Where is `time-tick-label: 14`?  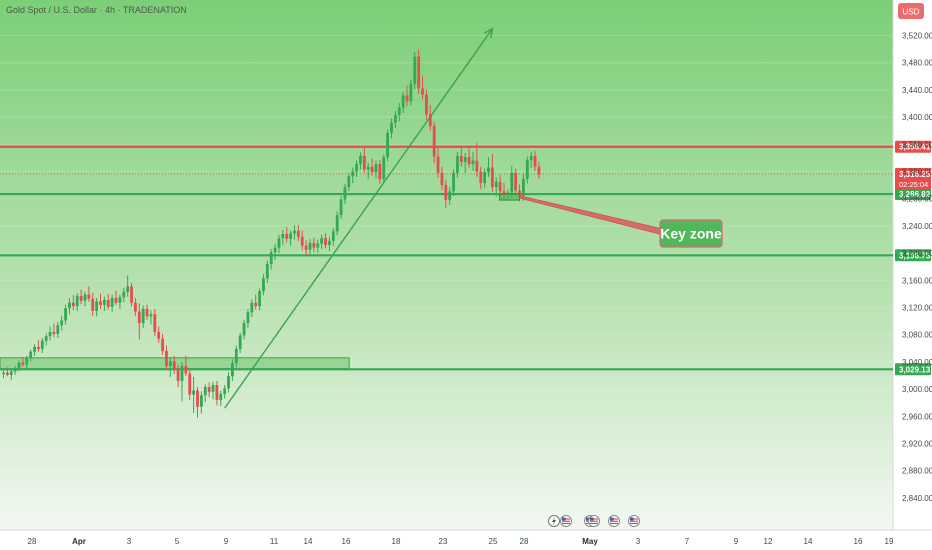
time-tick-label: 14 is located at coordinates (308, 541).